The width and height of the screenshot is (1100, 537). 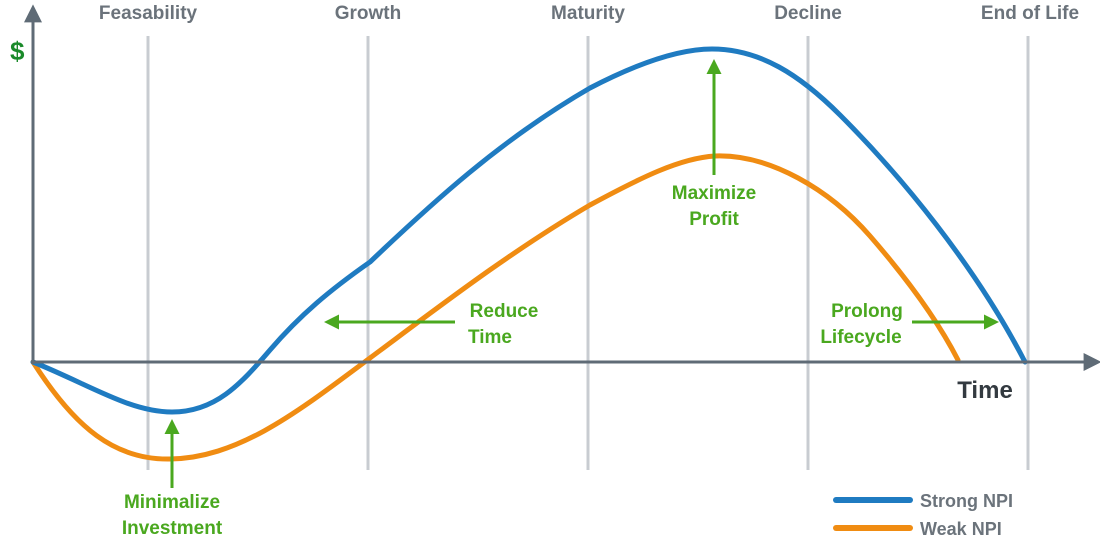 What do you see at coordinates (867, 311) in the screenshot?
I see `prolong-lifecycle-label-line1: Prolong` at bounding box center [867, 311].